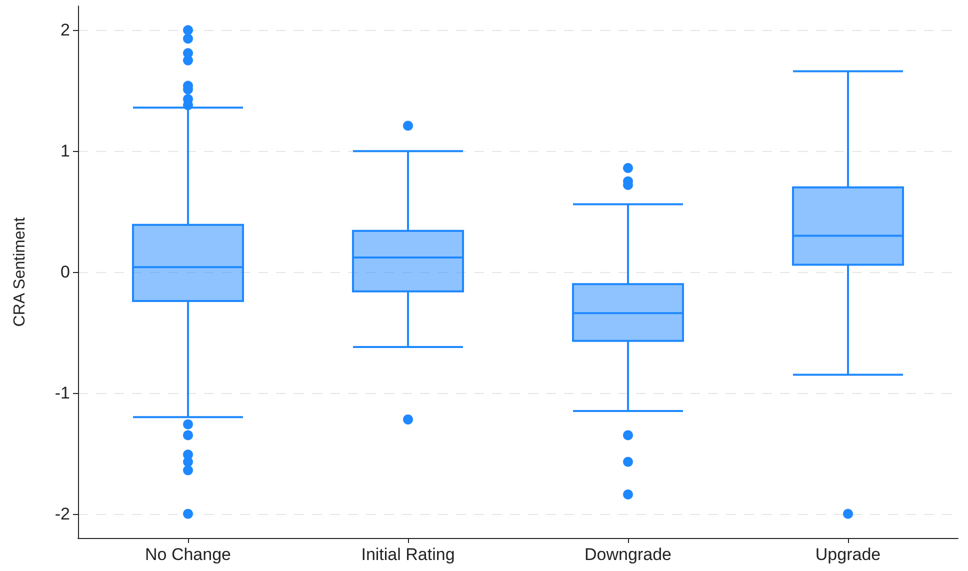  I want to click on x-tick-label: No Change, so click(188, 554).